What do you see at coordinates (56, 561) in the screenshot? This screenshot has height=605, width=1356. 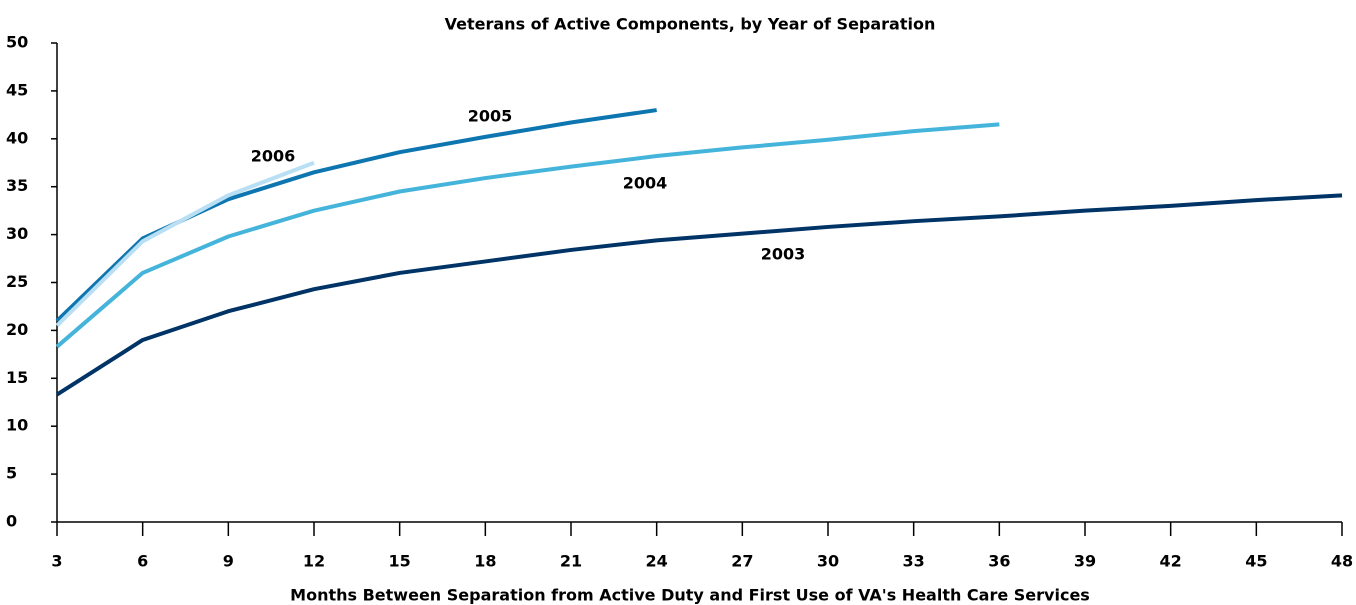 I see `x-tick-label: 3` at bounding box center [56, 561].